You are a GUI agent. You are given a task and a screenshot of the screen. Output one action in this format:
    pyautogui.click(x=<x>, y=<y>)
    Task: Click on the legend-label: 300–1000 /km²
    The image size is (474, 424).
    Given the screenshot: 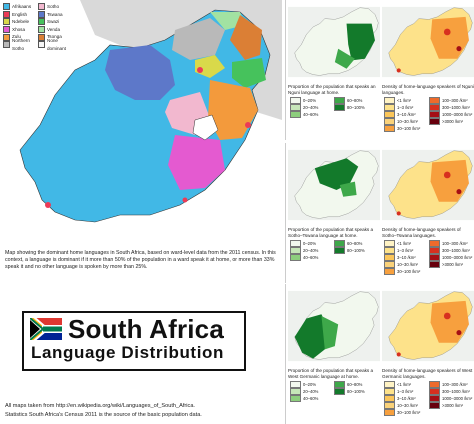 What is the action you would take?
    pyautogui.click(x=456, y=391)
    